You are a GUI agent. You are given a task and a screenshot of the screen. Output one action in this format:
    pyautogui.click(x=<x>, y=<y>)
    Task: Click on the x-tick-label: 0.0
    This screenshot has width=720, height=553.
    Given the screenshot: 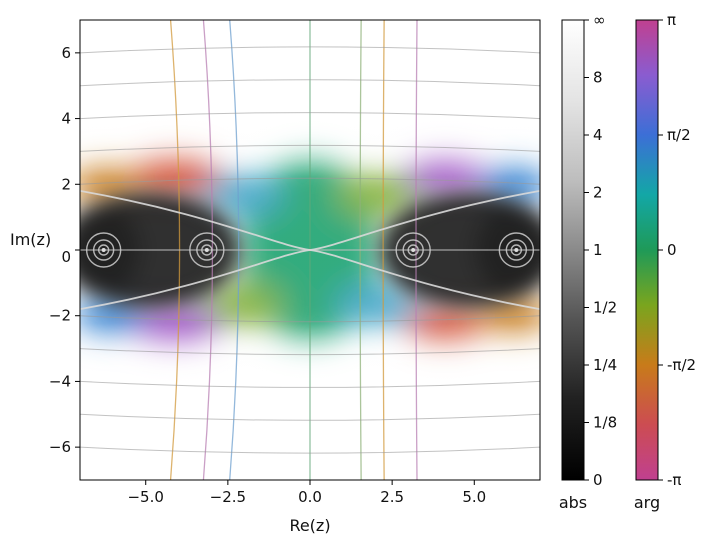 What is the action you would take?
    pyautogui.click(x=310, y=497)
    